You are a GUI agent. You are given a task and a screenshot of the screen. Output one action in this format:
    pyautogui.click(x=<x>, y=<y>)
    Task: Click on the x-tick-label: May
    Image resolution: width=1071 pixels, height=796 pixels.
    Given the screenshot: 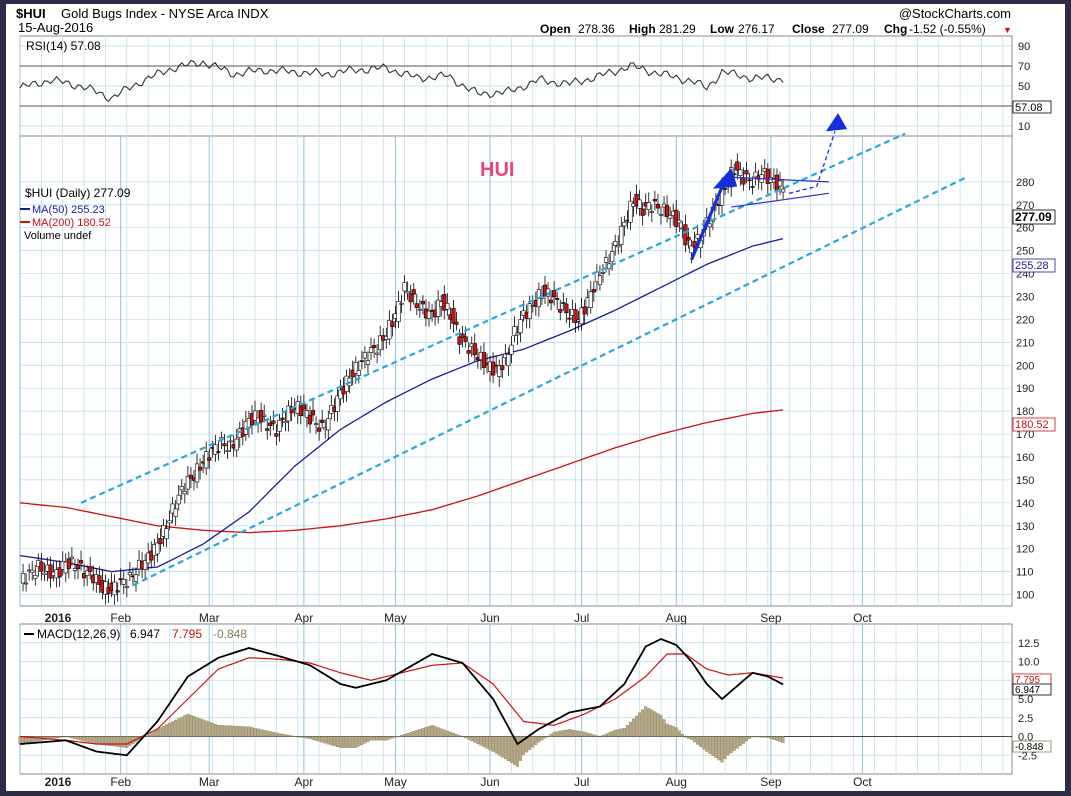 What is the action you would take?
    pyautogui.click(x=395, y=618)
    